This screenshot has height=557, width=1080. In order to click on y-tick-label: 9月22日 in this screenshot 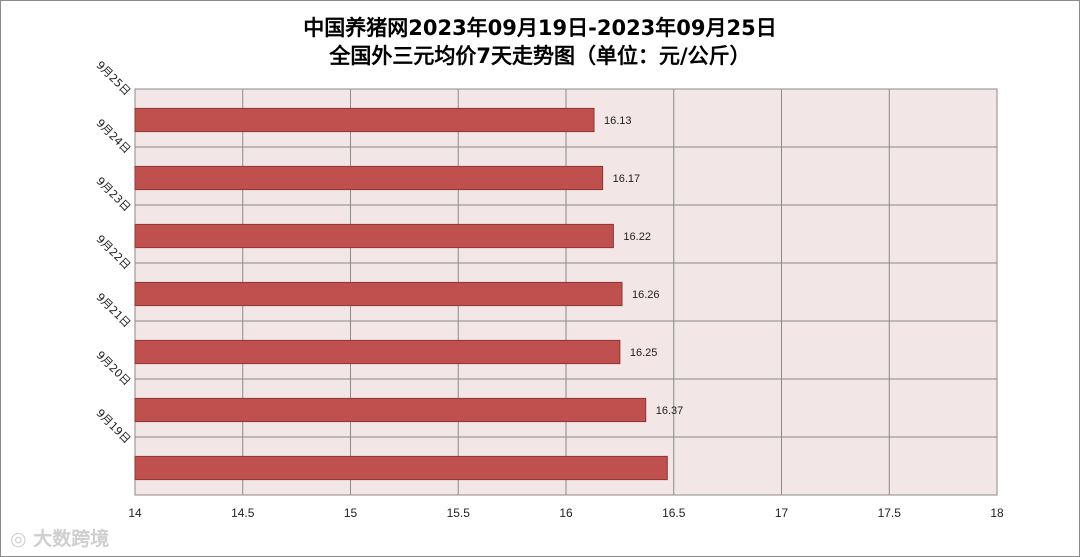, I will do `click(113, 253)`.